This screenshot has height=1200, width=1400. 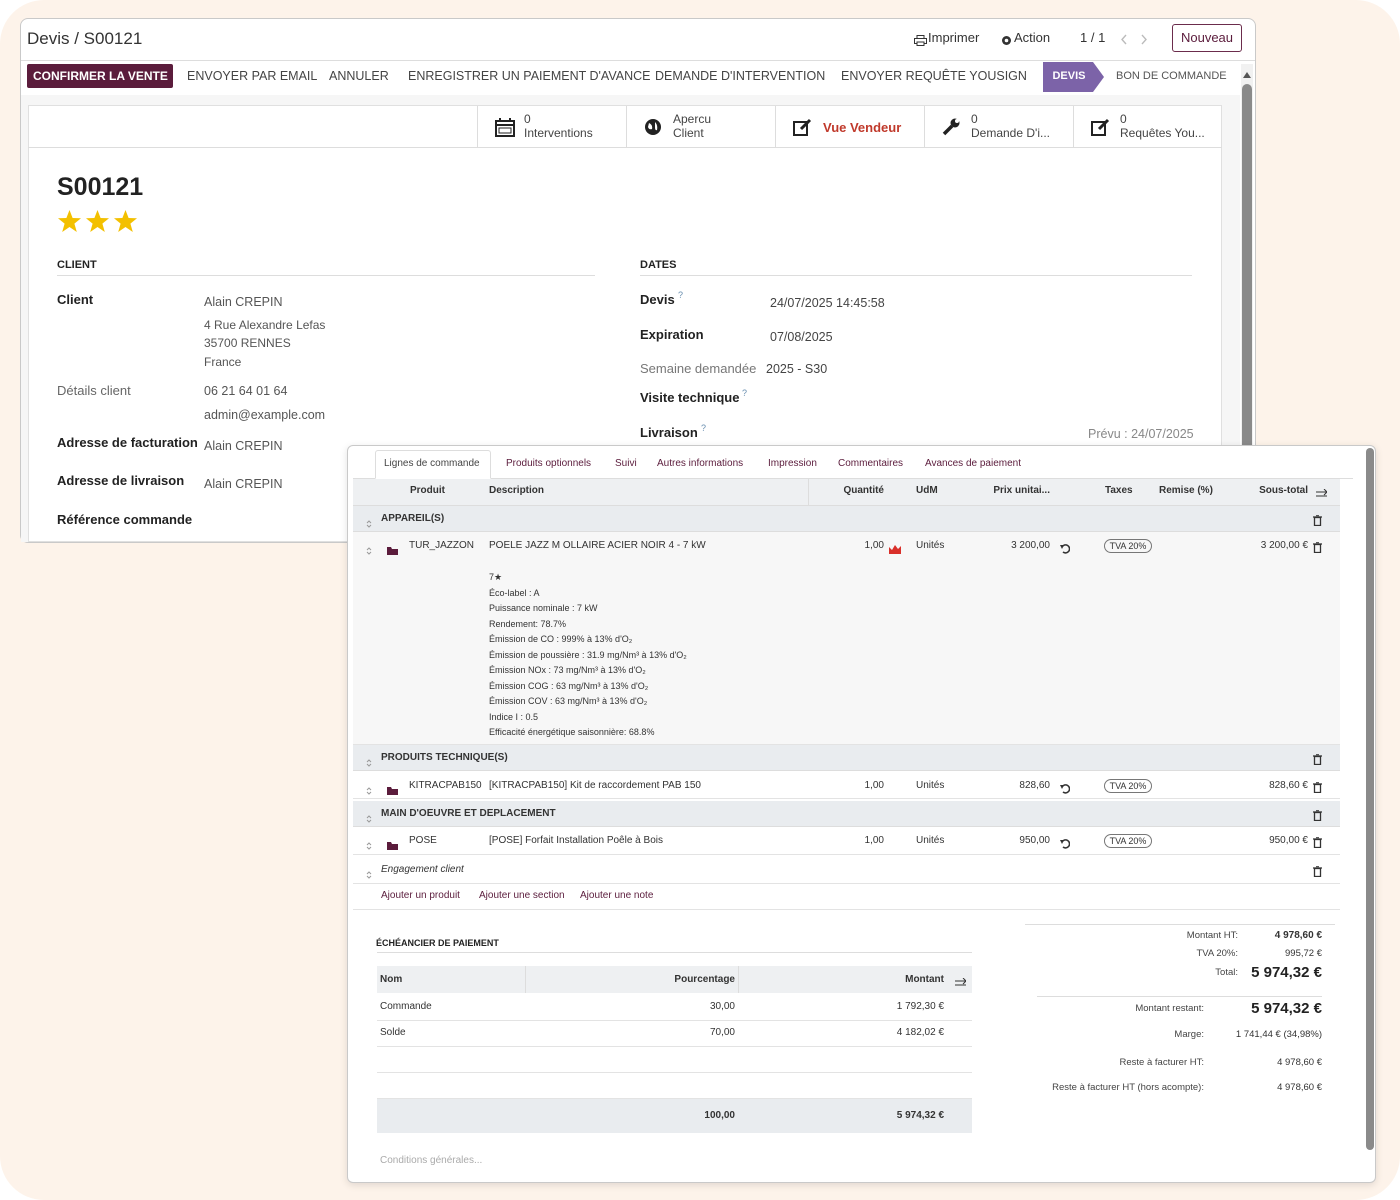 I want to click on status-step: BON DE COMMANDE, so click(x=1171, y=76).